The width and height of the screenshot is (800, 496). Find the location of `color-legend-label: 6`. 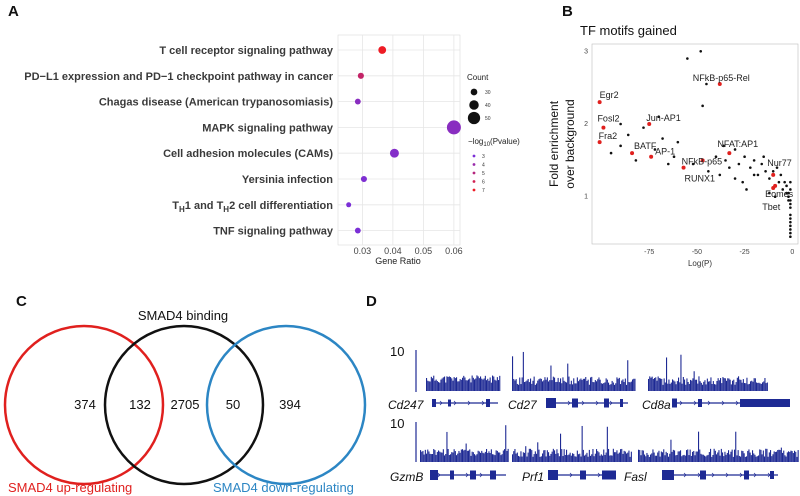

color-legend-label: 6 is located at coordinates (483, 183).